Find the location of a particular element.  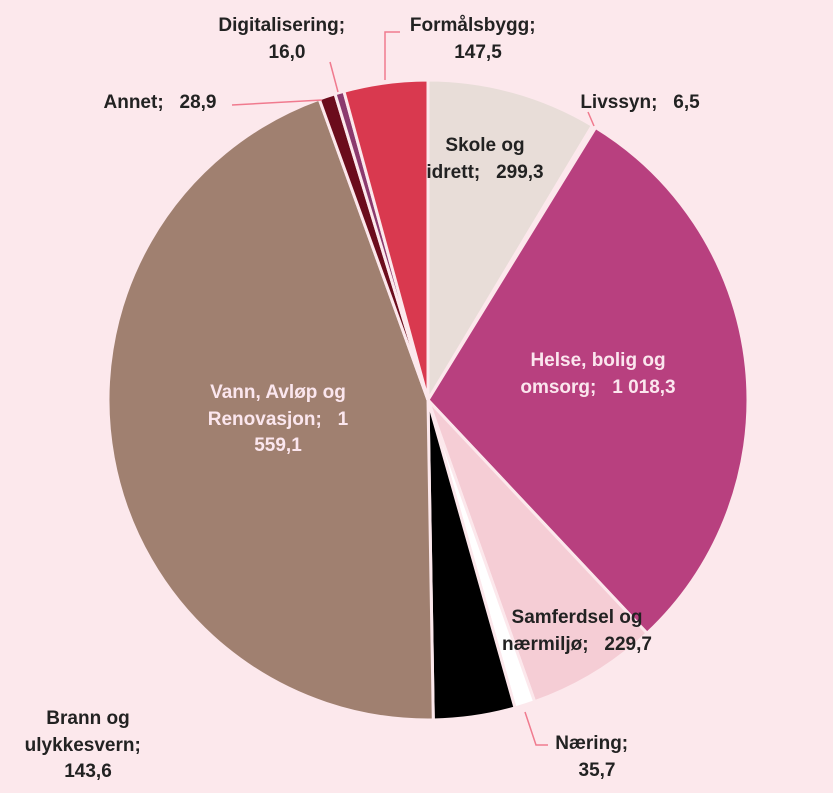

label-value: 16,0 is located at coordinates (287, 52).